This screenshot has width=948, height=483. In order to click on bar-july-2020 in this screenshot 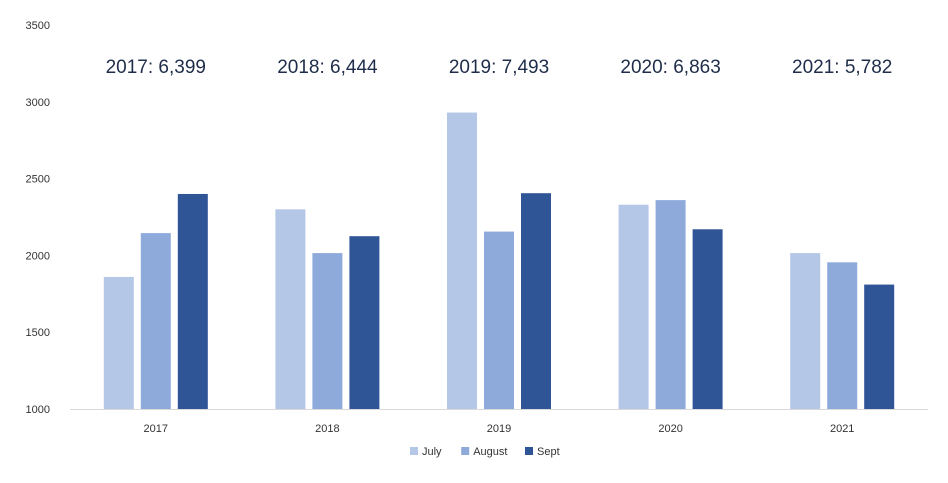, I will do `click(633, 306)`.